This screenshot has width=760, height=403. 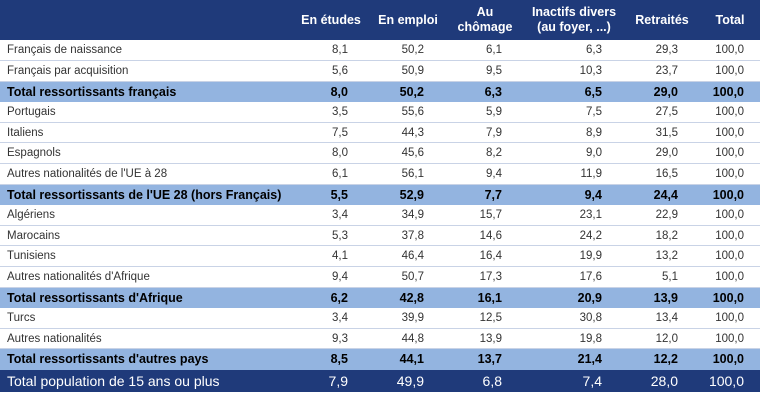 What do you see at coordinates (574, 256) in the screenshot?
I see `cell-value: 19,9` at bounding box center [574, 256].